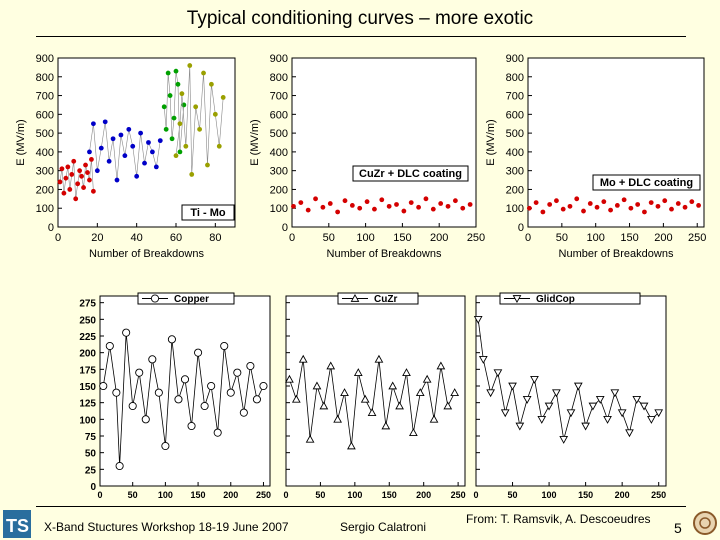 This screenshot has width=720, height=540. What do you see at coordinates (93, 487) in the screenshot?
I see `y-tick-label: 0` at bounding box center [93, 487].